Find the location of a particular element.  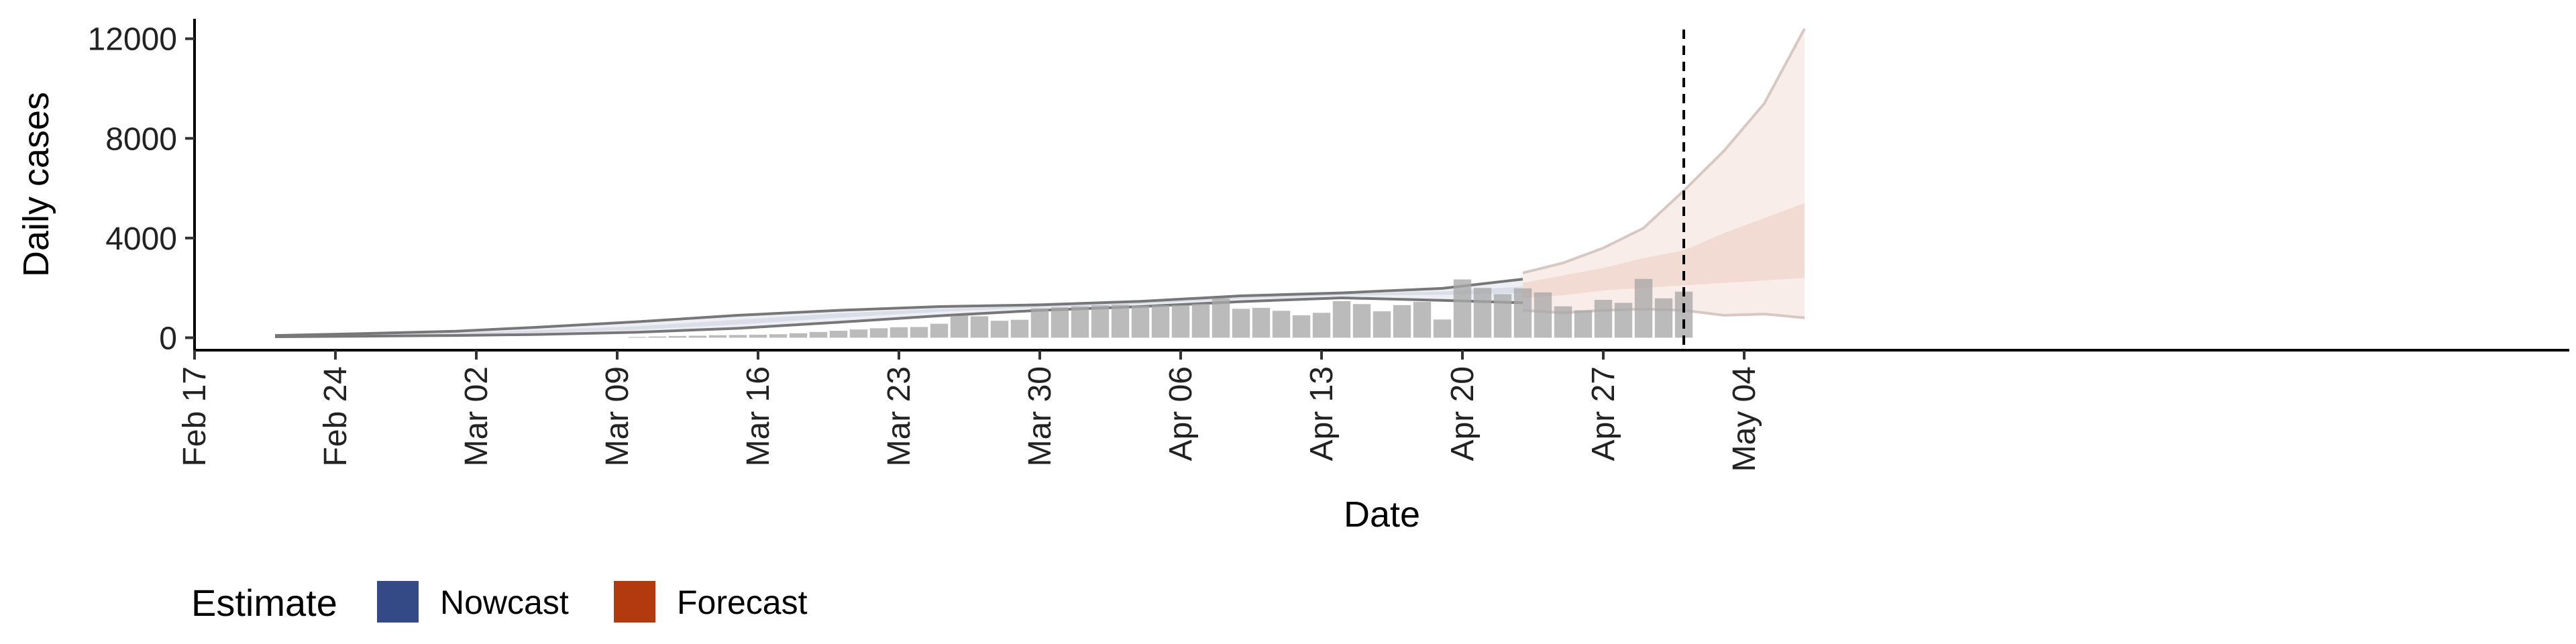

x-tick-label: Apr 06 is located at coordinates (1181, 413).